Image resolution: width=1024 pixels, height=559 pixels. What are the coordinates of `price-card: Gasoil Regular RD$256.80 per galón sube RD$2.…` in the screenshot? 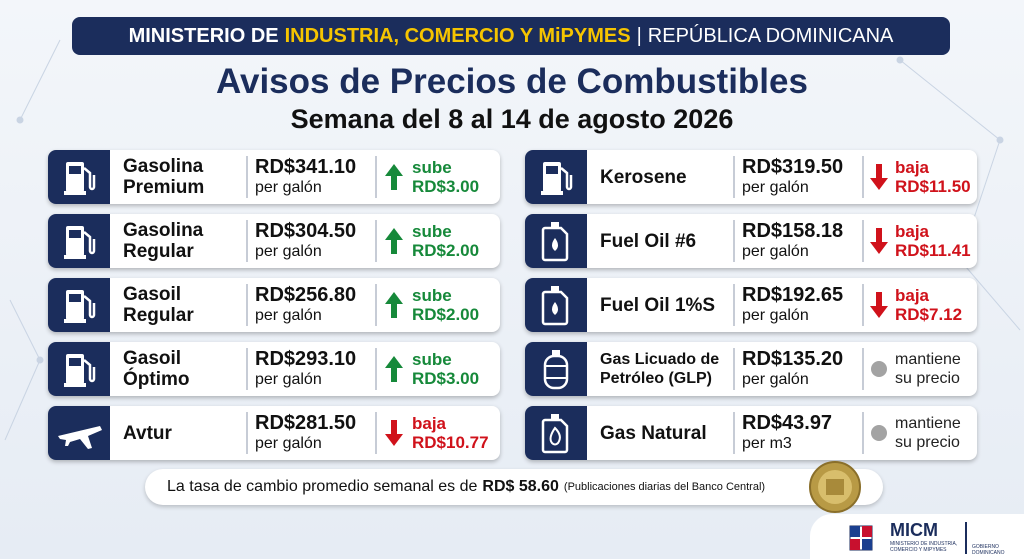 It's located at (274, 305).